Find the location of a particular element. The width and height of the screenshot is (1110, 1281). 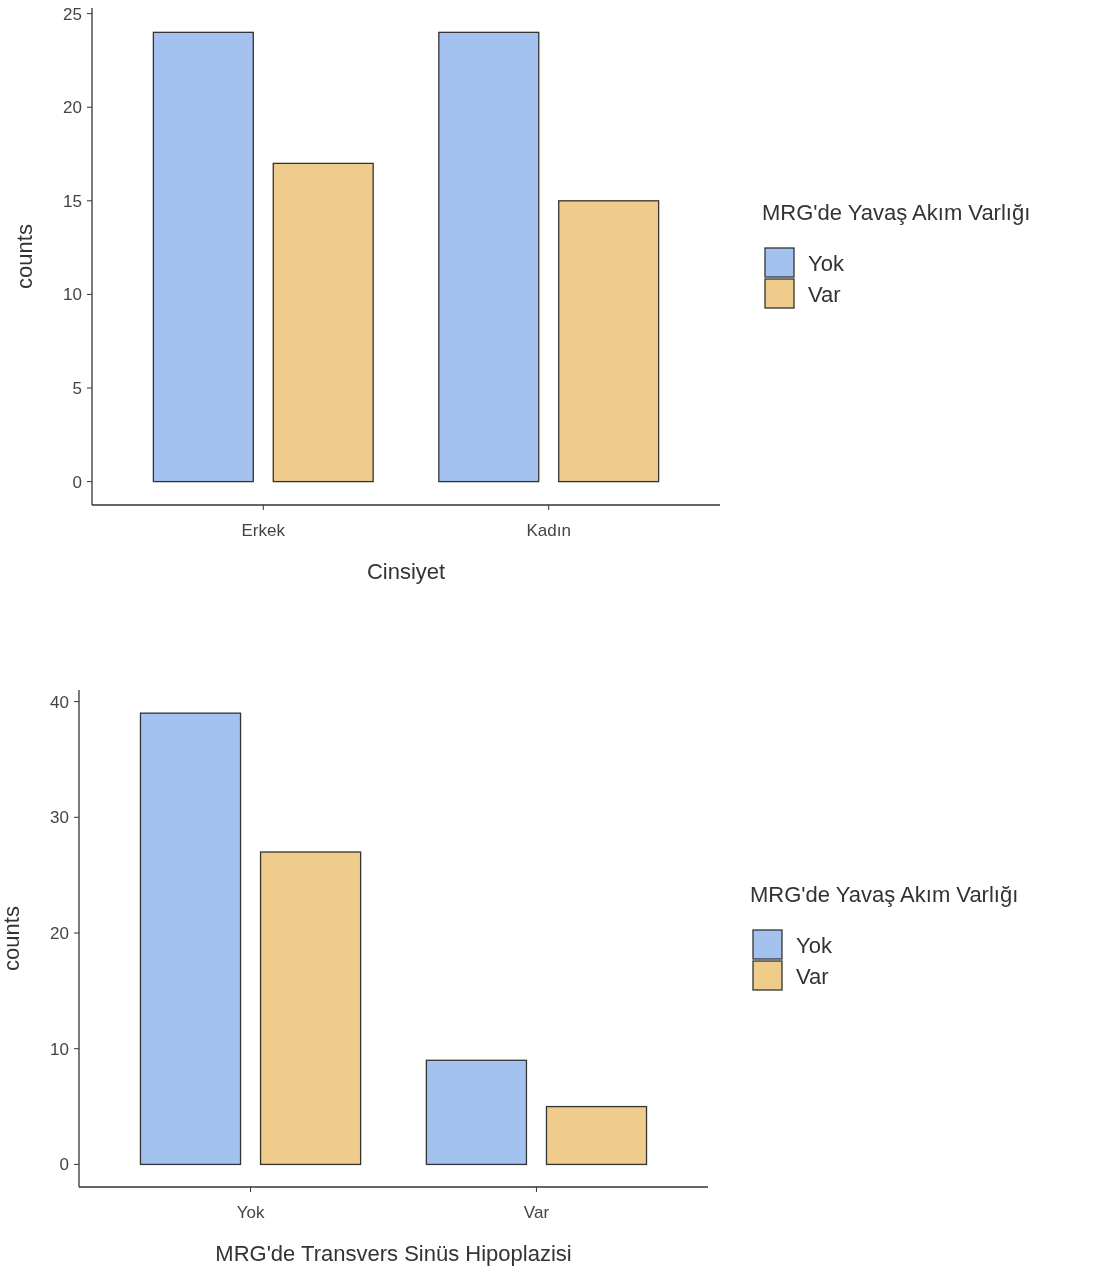

x-tick-label: Kadın is located at coordinates (548, 530).